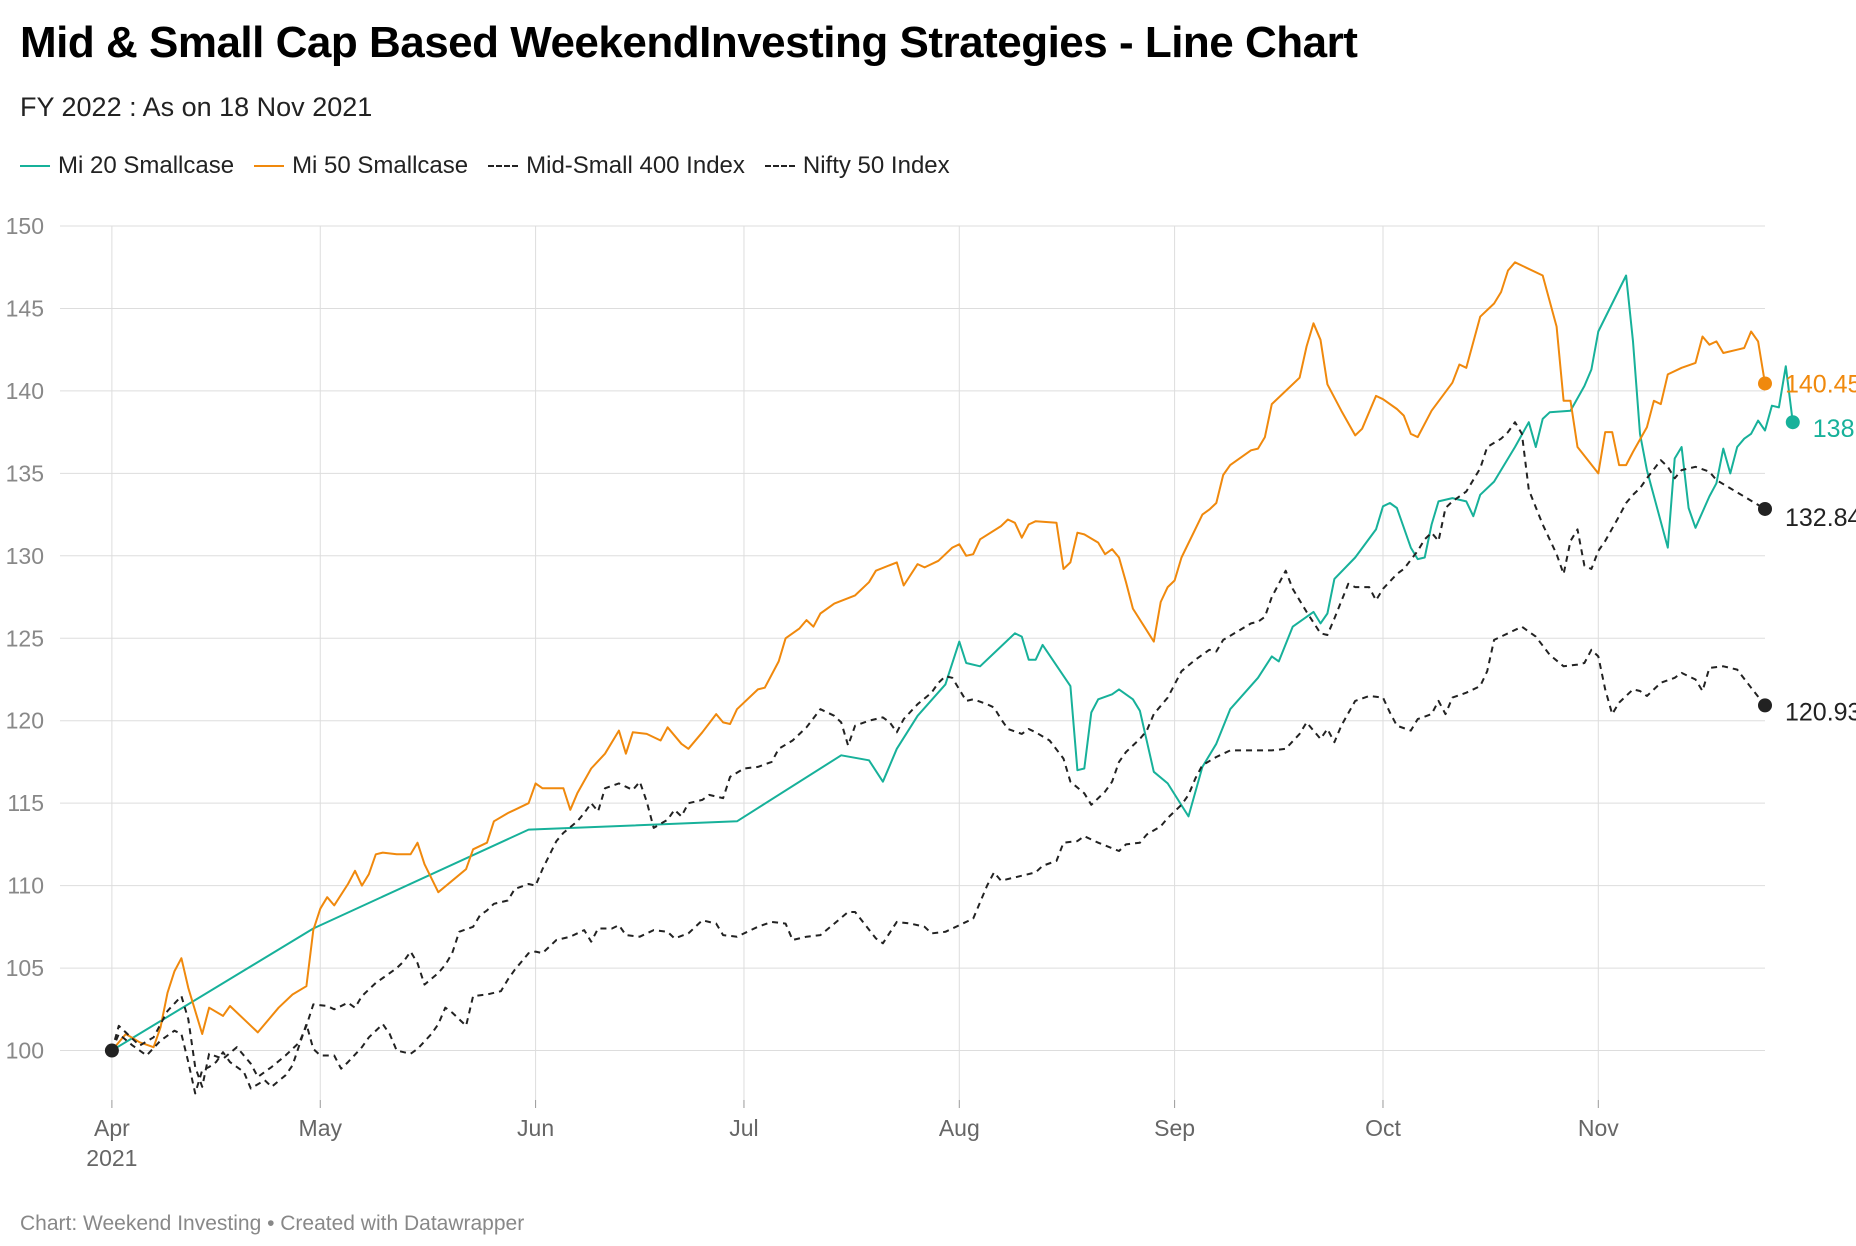 The image size is (1856, 1246). What do you see at coordinates (1598, 1128) in the screenshot?
I see `x-tick-label-nov: Nov` at bounding box center [1598, 1128].